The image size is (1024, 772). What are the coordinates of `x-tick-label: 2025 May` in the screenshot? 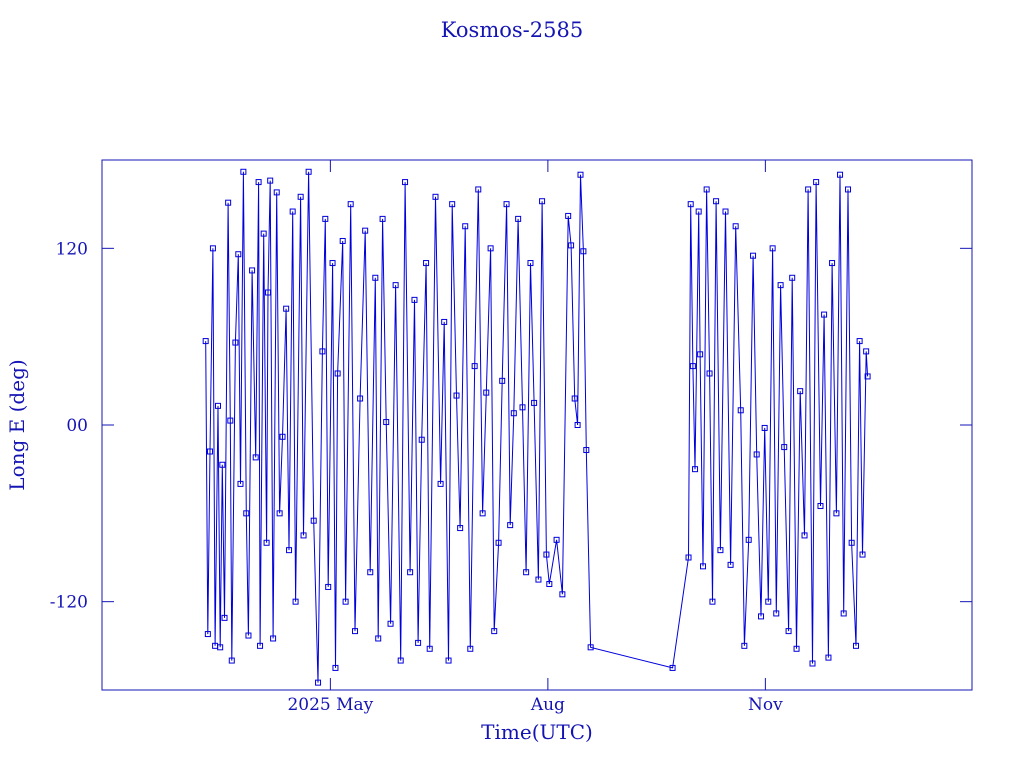 It's located at (330, 705).